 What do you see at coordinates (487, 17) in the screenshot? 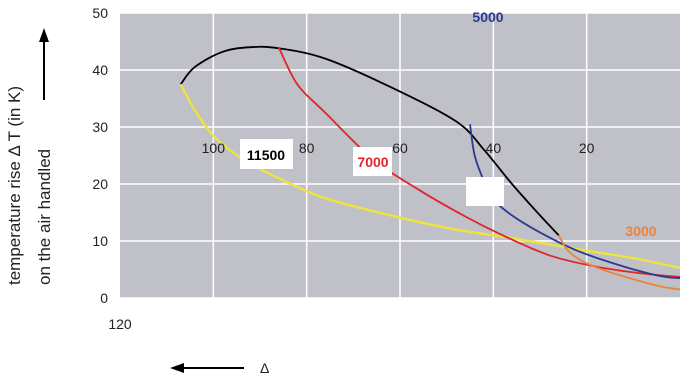
I see `curve-label-5000: 5000` at bounding box center [487, 17].